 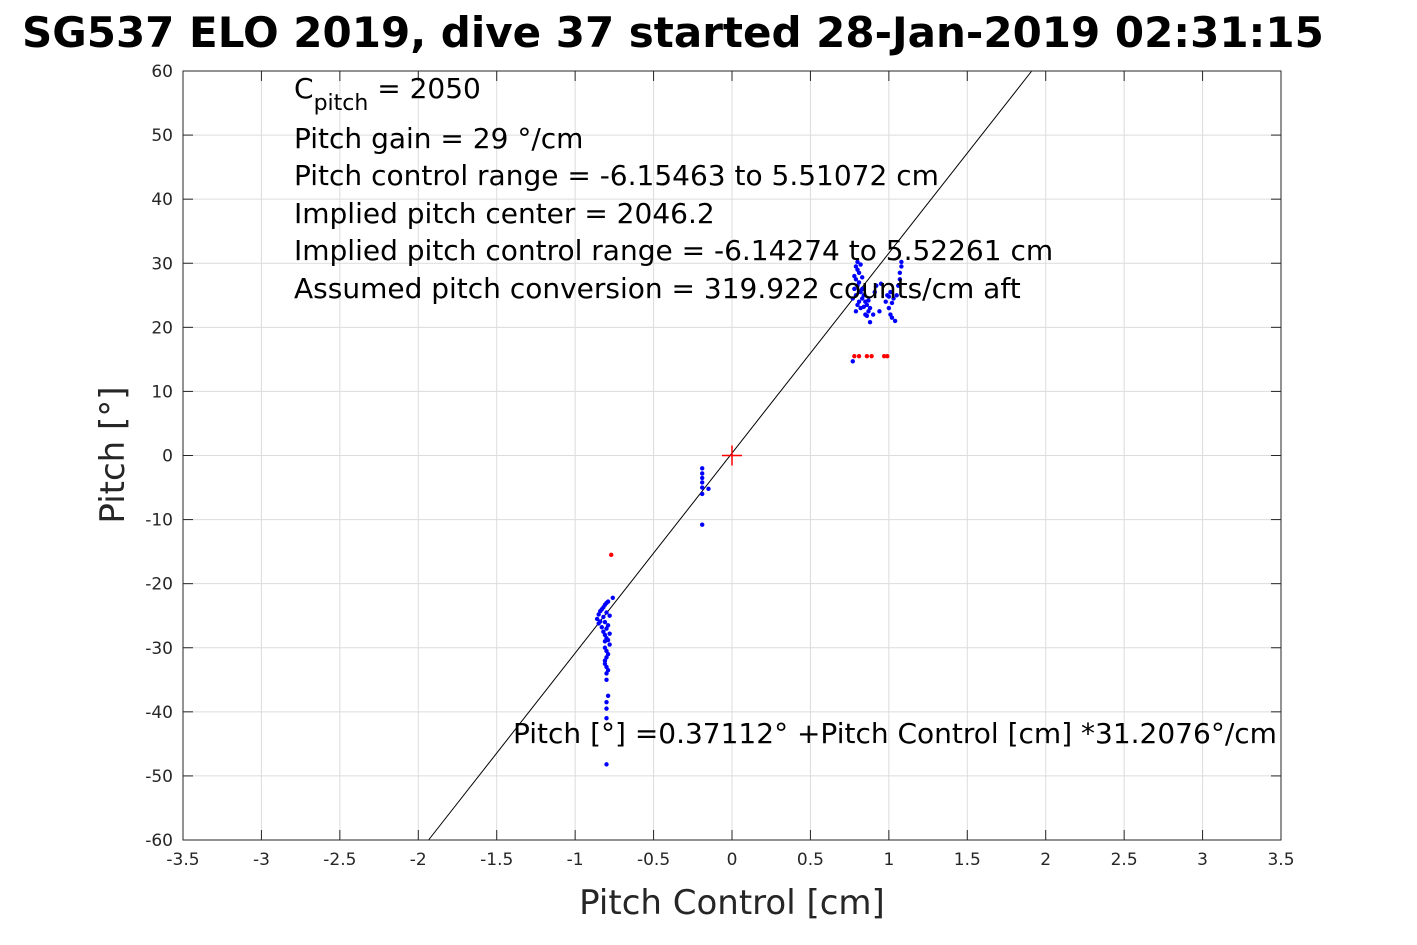 I want to click on y-tick-label: -30, so click(x=159, y=649).